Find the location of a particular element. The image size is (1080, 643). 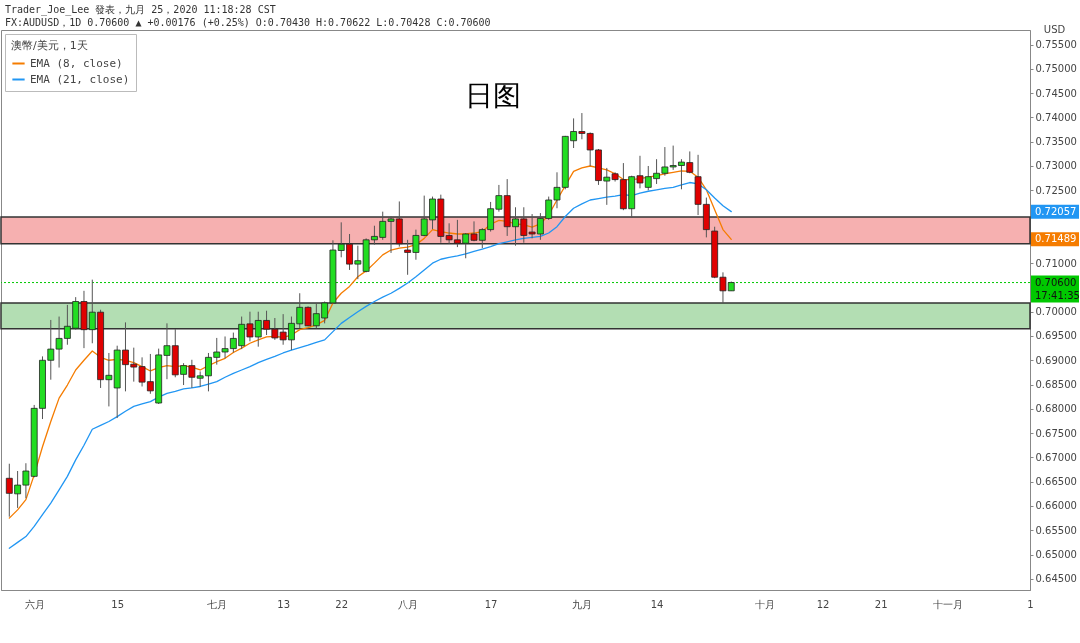

x-tick-label: 13 is located at coordinates (284, 604).